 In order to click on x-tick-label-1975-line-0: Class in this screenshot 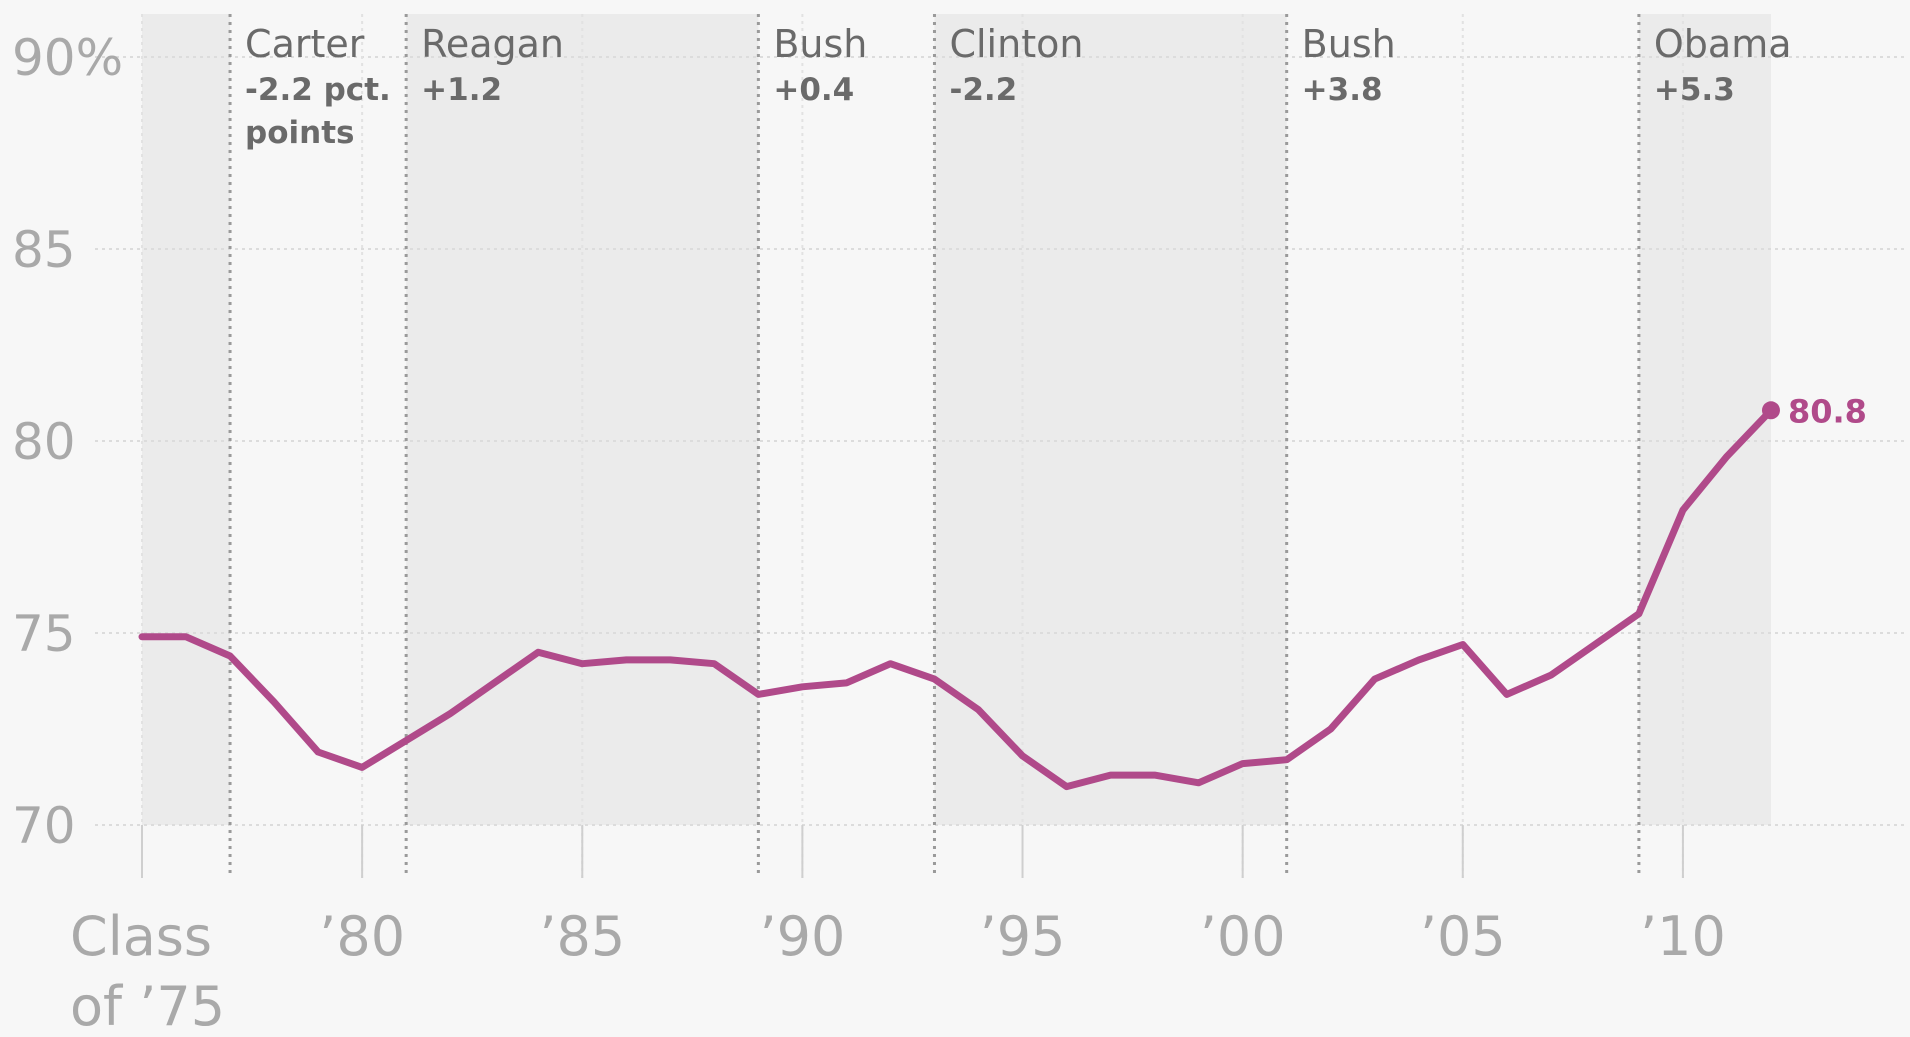, I will do `click(141, 936)`.